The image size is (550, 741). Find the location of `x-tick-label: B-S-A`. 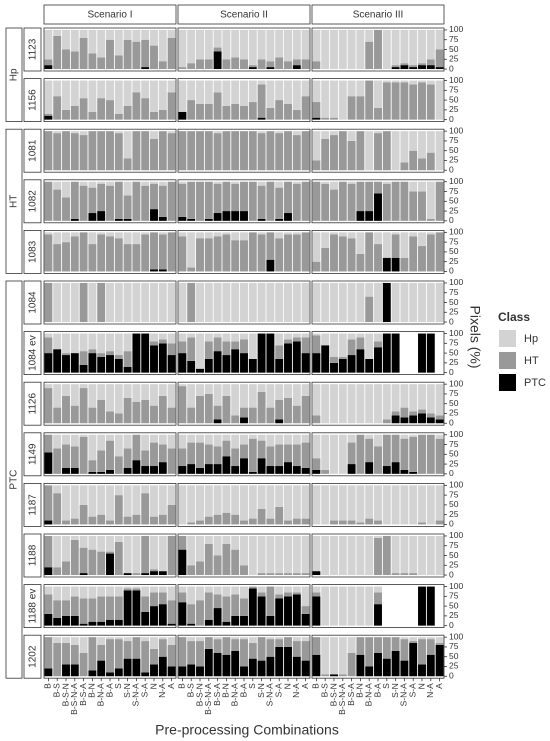

x-tick-label: B-S-A is located at coordinates (351, 694).